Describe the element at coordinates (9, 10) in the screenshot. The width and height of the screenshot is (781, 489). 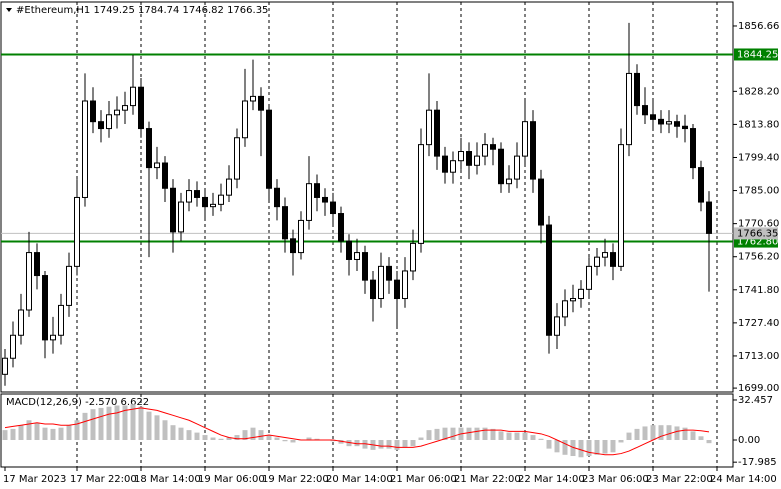
I see `menu-icon` at that location.